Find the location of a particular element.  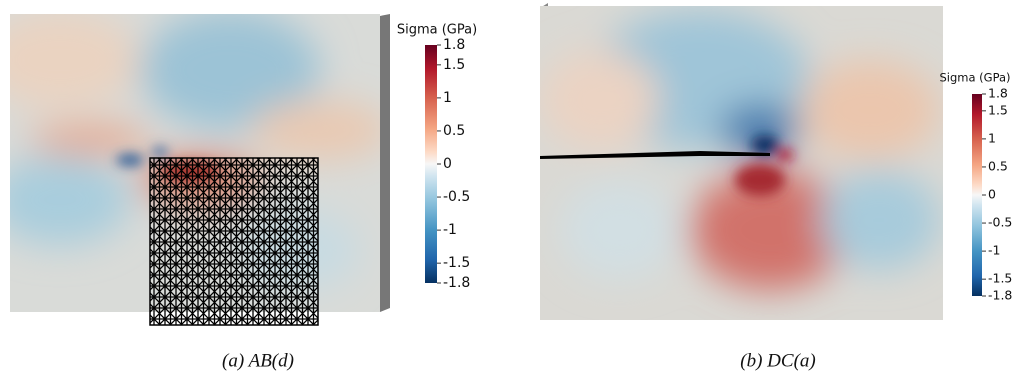

caption: (a) AB(d) is located at coordinates (258, 360).